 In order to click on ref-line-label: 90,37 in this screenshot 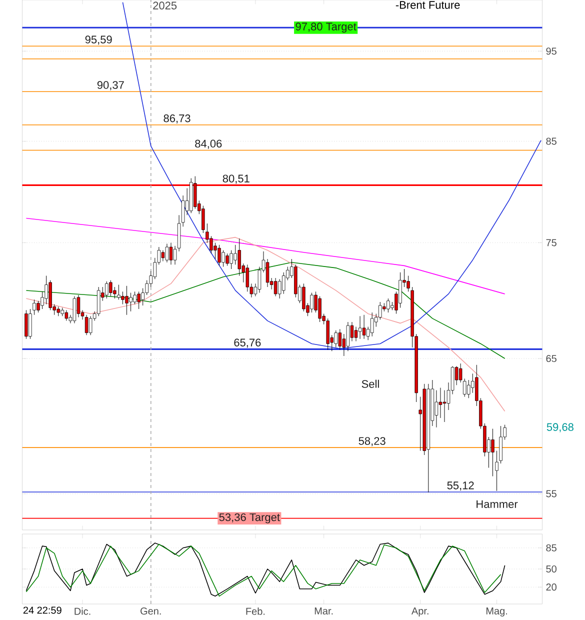, I will do `click(110, 85)`.